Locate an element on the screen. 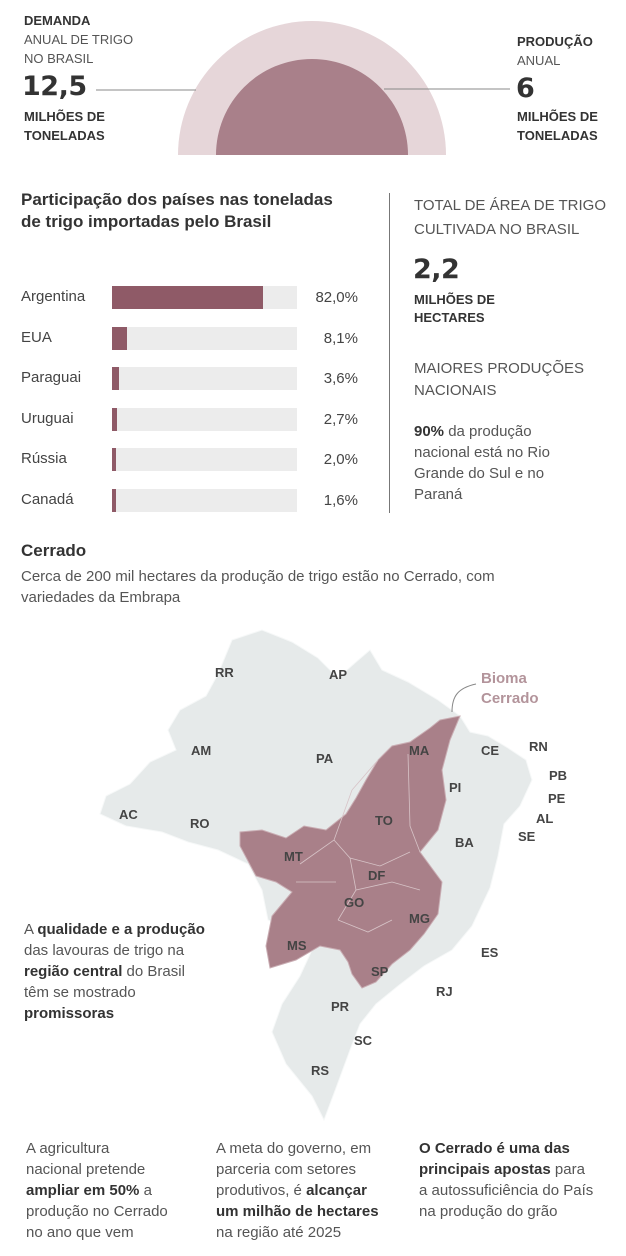  largest-pct: 90% is located at coordinates (429, 431).